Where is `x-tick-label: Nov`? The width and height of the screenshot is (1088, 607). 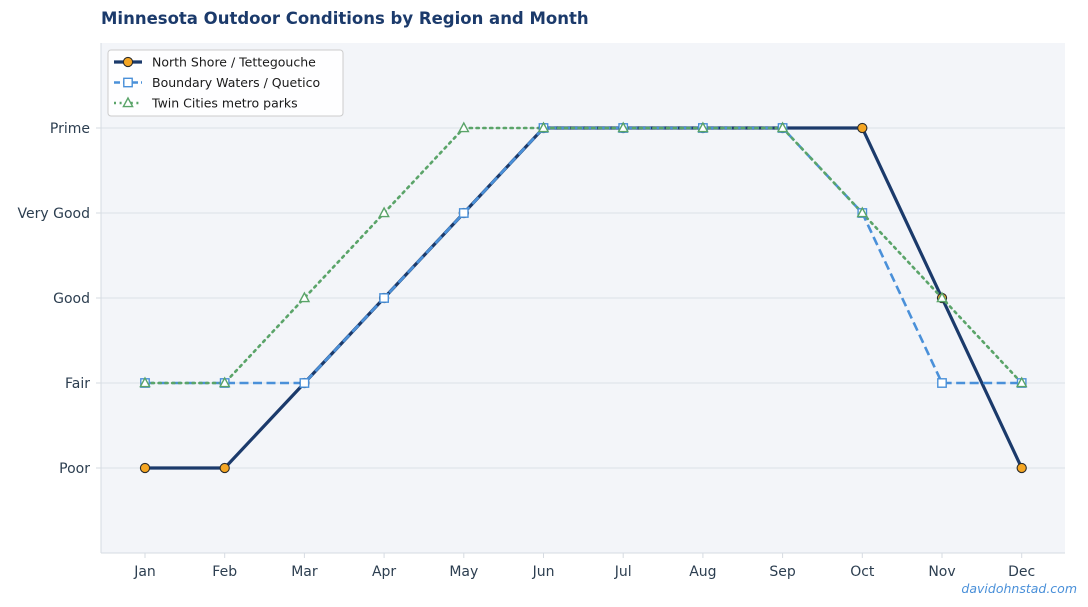
x-tick-label: Nov is located at coordinates (941, 572).